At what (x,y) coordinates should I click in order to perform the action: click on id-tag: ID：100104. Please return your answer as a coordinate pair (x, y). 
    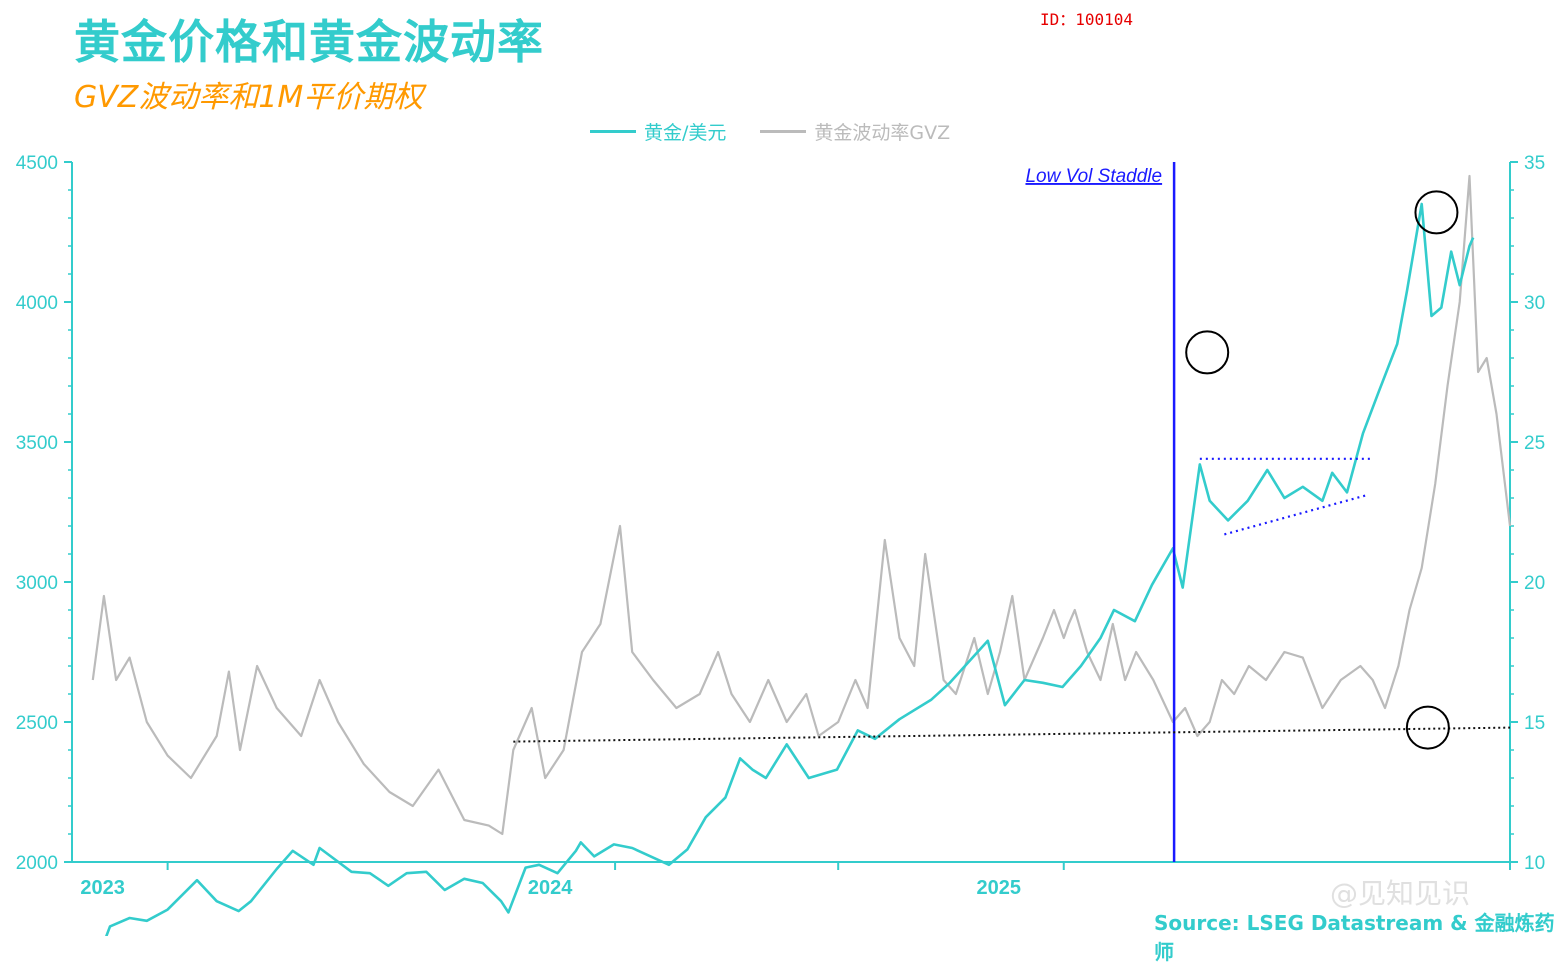
    Looking at the image, I should click on (1087, 19).